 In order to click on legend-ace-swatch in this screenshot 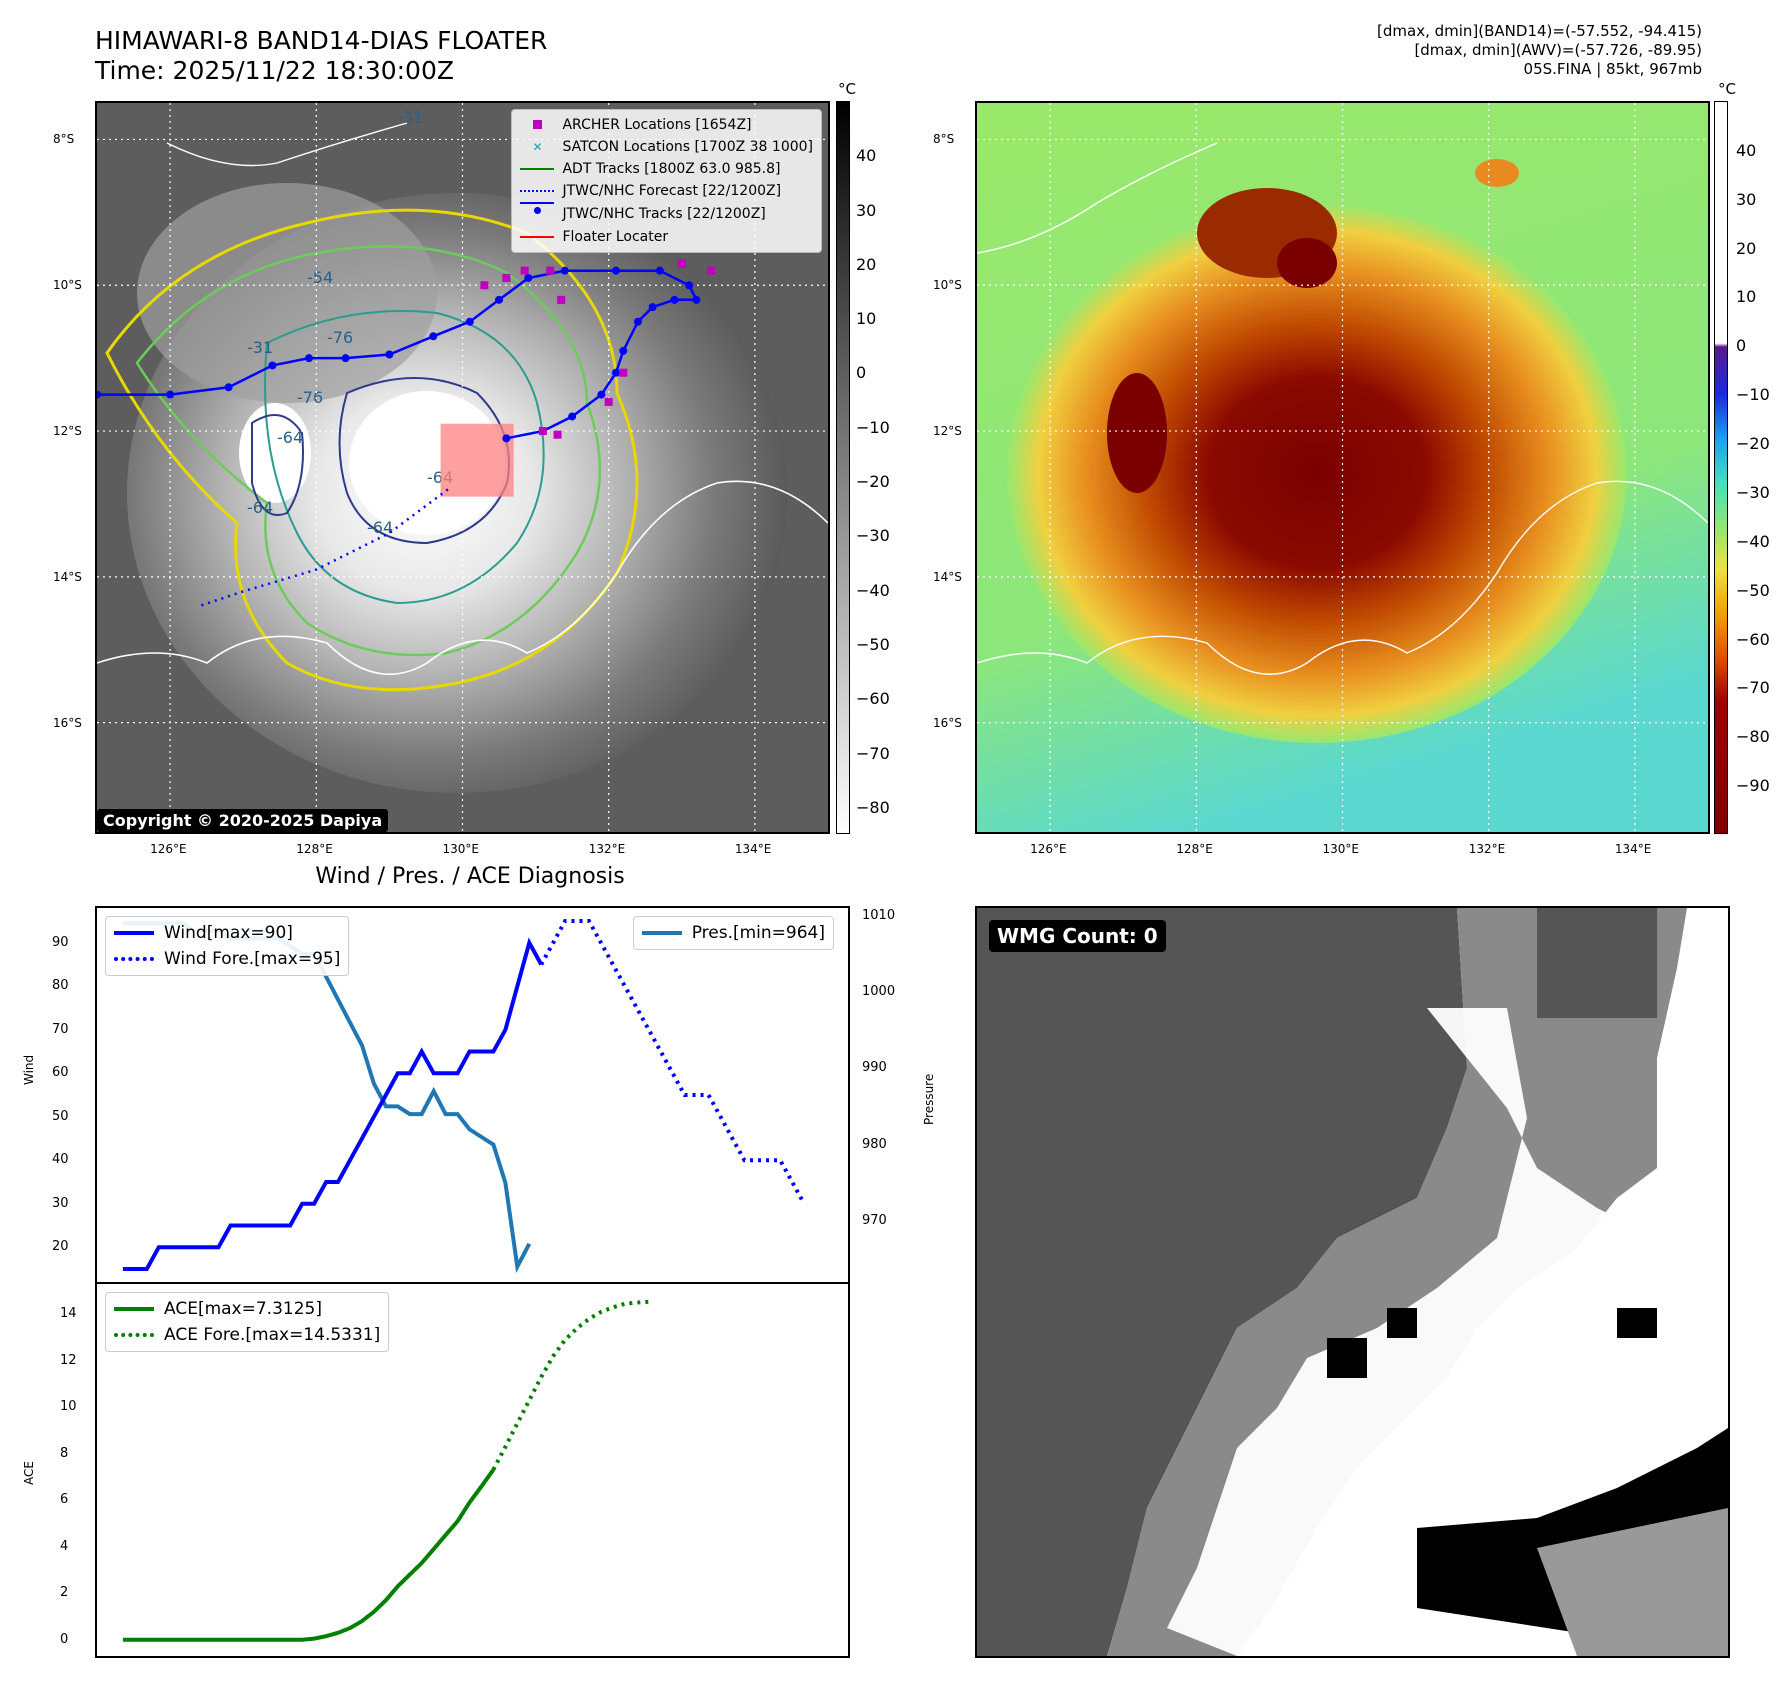, I will do `click(134, 1309)`.